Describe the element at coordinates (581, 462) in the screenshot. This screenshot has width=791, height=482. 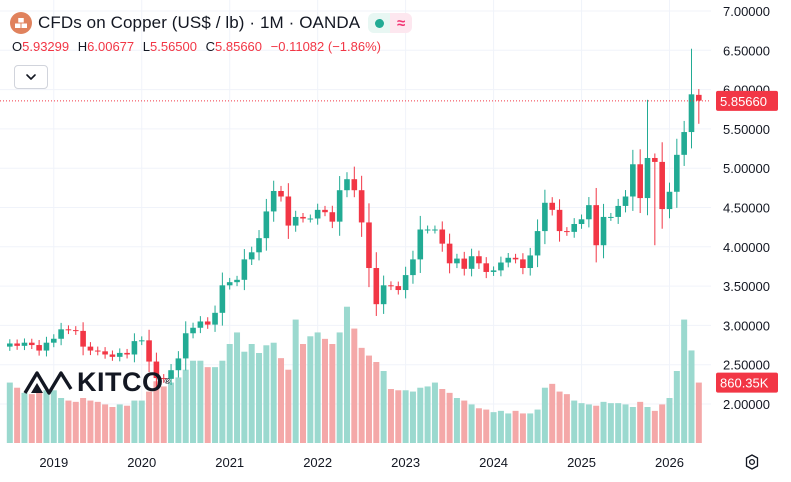
I see `x-tick-label: 2025` at that location.